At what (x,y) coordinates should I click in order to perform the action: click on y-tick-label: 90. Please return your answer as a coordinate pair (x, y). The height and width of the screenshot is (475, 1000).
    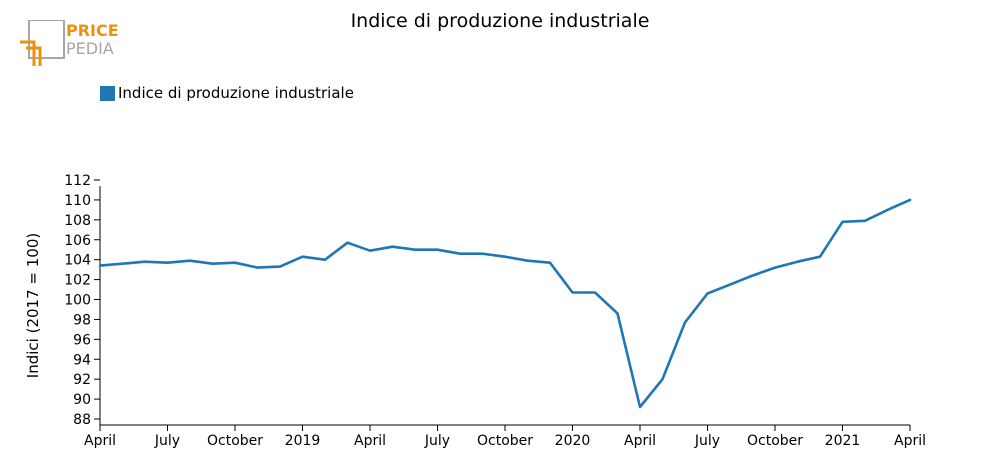
    Looking at the image, I should click on (82, 400).